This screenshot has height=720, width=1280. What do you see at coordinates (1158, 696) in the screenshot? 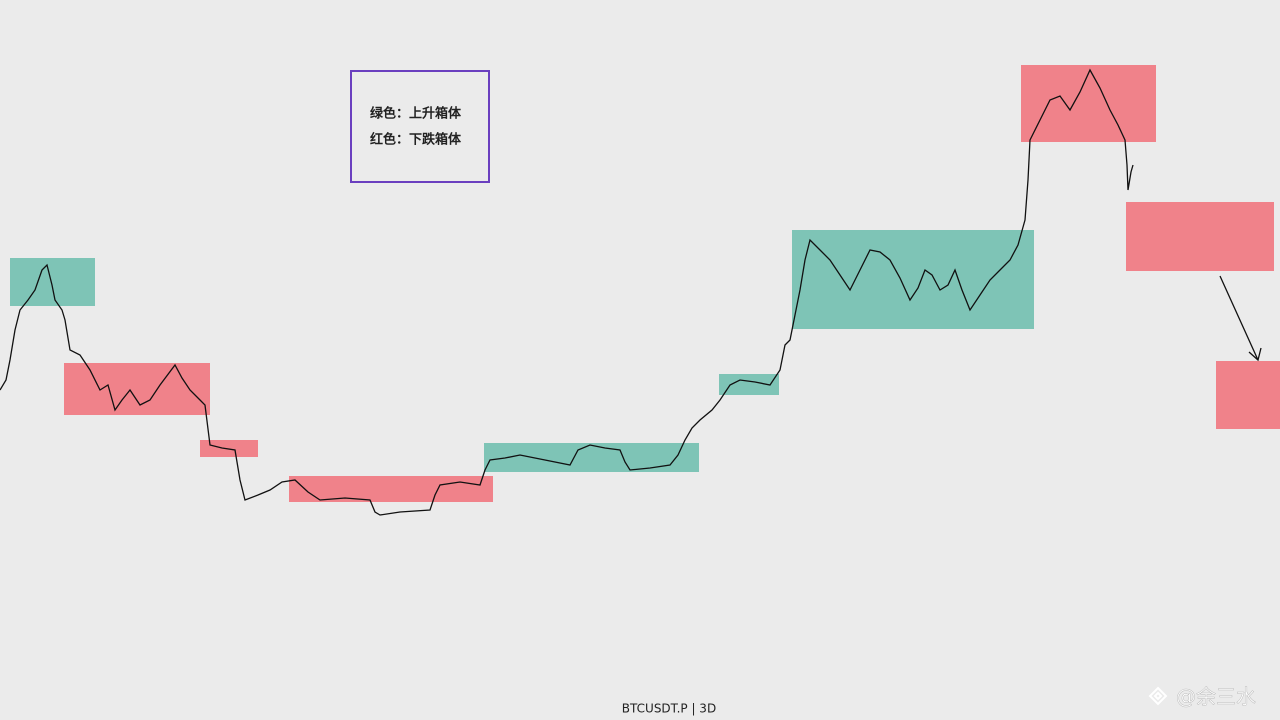
I see `watermark-icon` at bounding box center [1158, 696].